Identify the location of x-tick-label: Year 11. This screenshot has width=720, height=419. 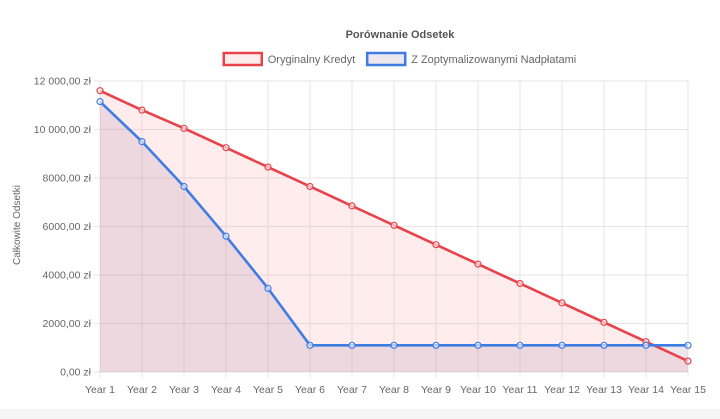
(519, 390).